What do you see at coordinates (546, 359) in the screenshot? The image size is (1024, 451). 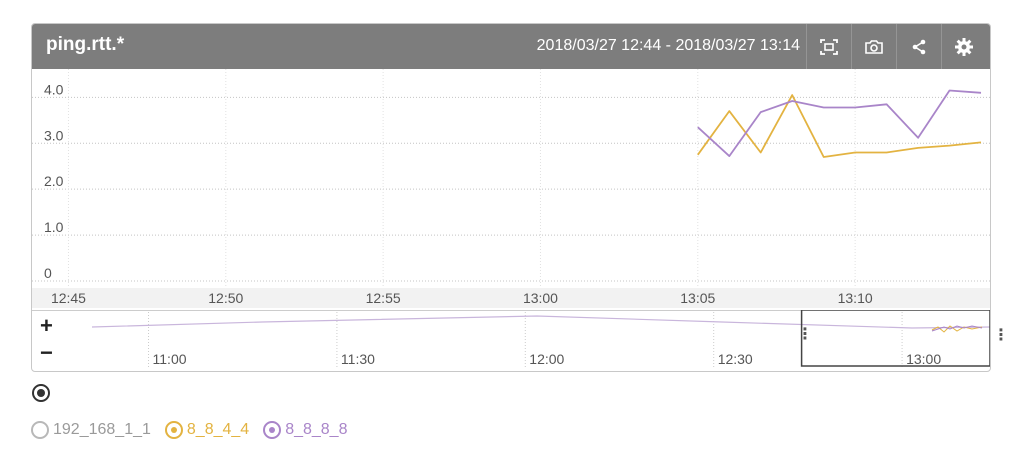 I see `navigator-tick-label: 12:00` at bounding box center [546, 359].